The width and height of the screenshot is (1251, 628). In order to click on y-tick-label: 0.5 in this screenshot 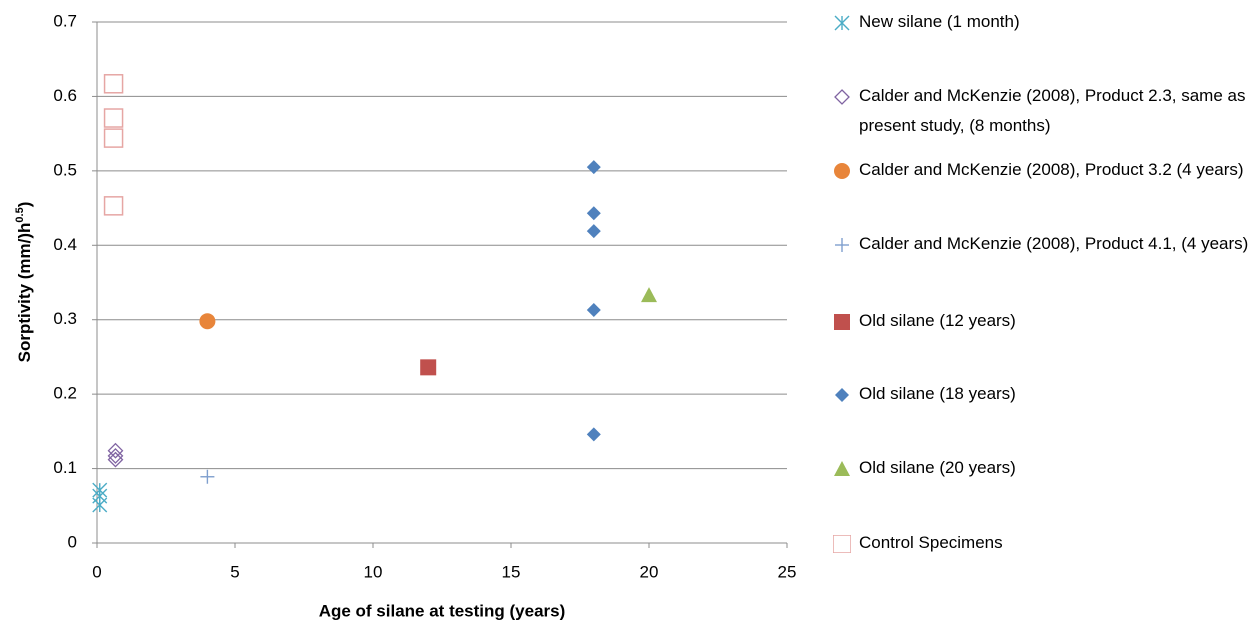, I will do `click(65, 169)`.